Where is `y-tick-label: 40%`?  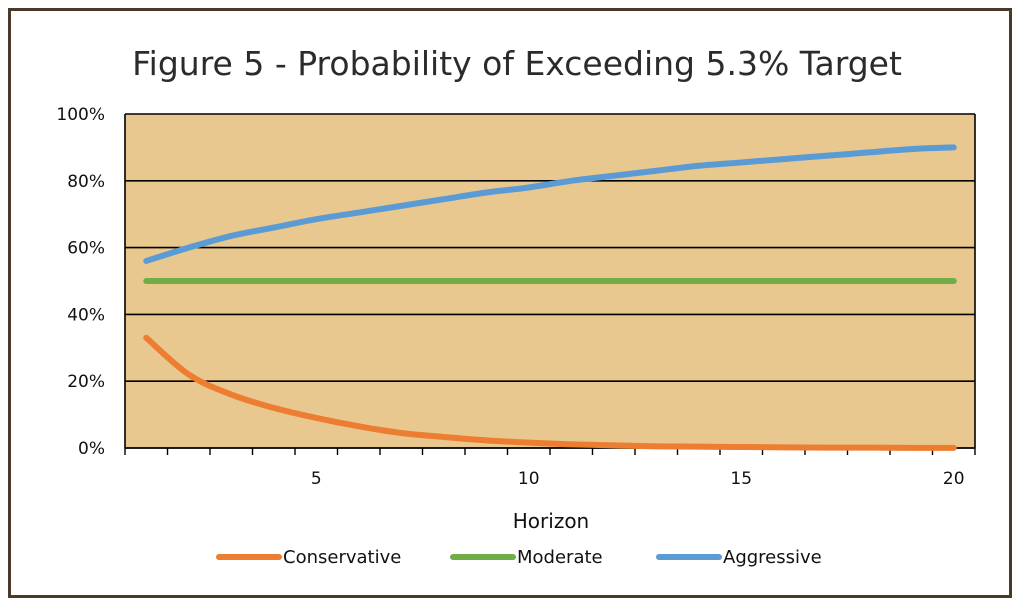
y-tick-label: 40% is located at coordinates (86, 315).